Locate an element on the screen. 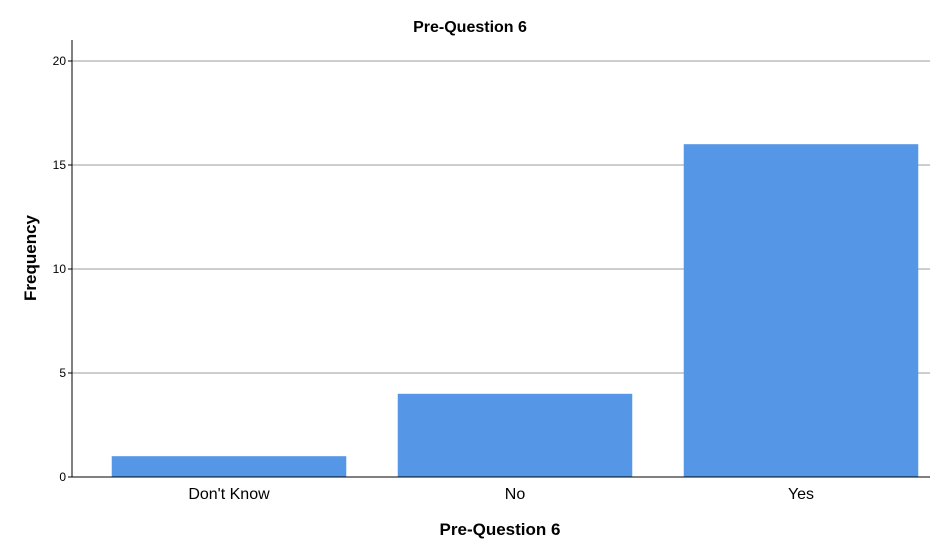 The height and width of the screenshot is (554, 941). x-tick-label: No is located at coordinates (515, 494).